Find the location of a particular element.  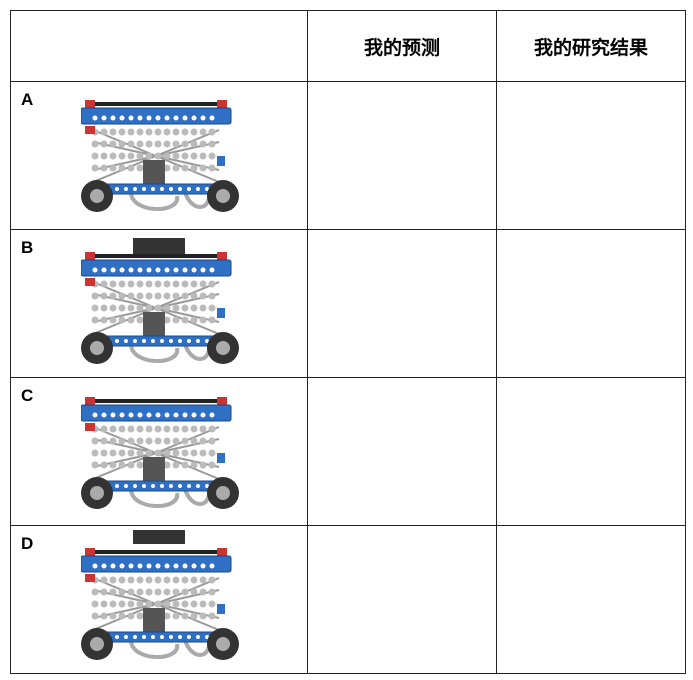

header-cell is located at coordinates (159, 46).